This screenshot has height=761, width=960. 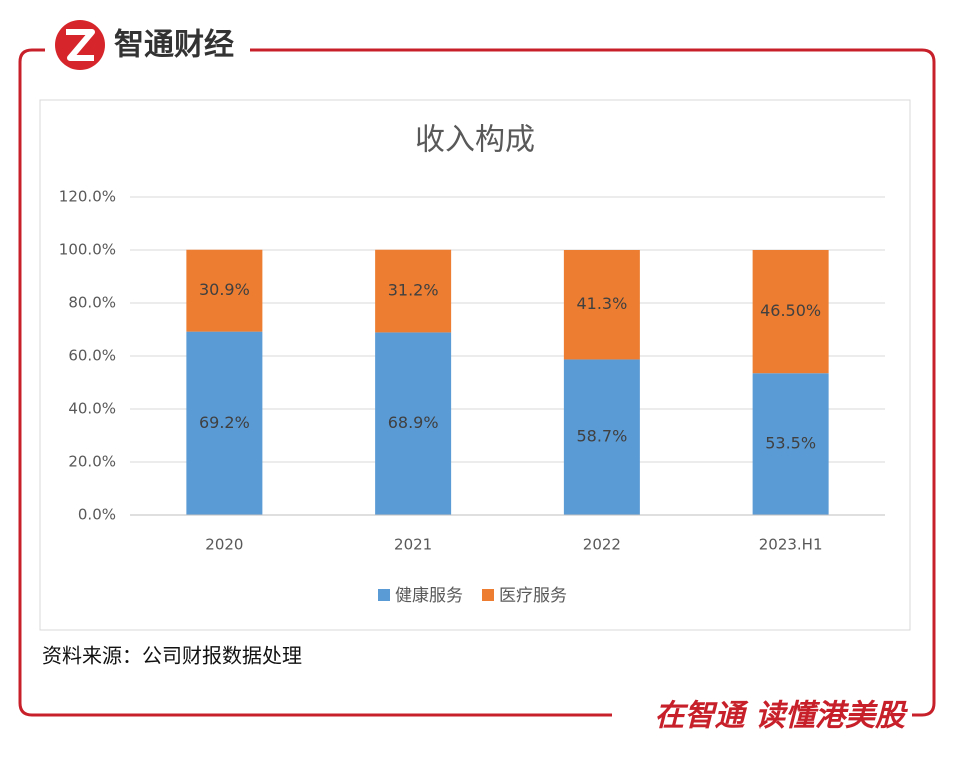 What do you see at coordinates (475, 140) in the screenshot?
I see `chart-title: 收入构成` at bounding box center [475, 140].